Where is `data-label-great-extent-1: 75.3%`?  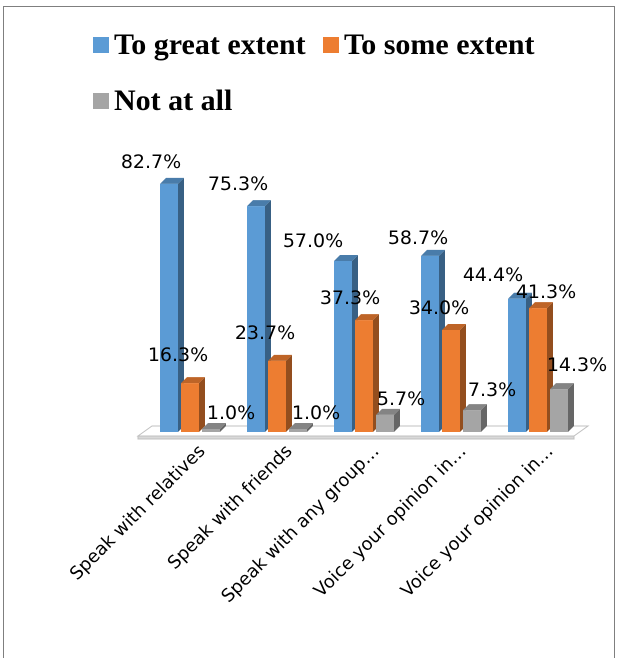 data-label-great-extent-1: 75.3% is located at coordinates (238, 184).